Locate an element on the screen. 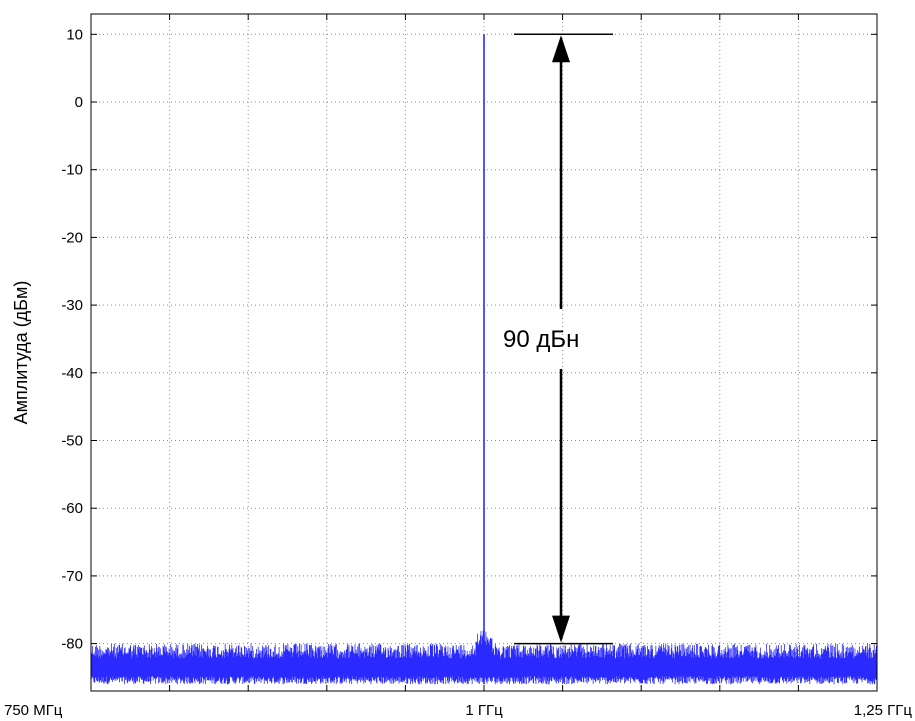 This screenshot has height=721, width=915. y-tick-label: -10 is located at coordinates (72, 170).